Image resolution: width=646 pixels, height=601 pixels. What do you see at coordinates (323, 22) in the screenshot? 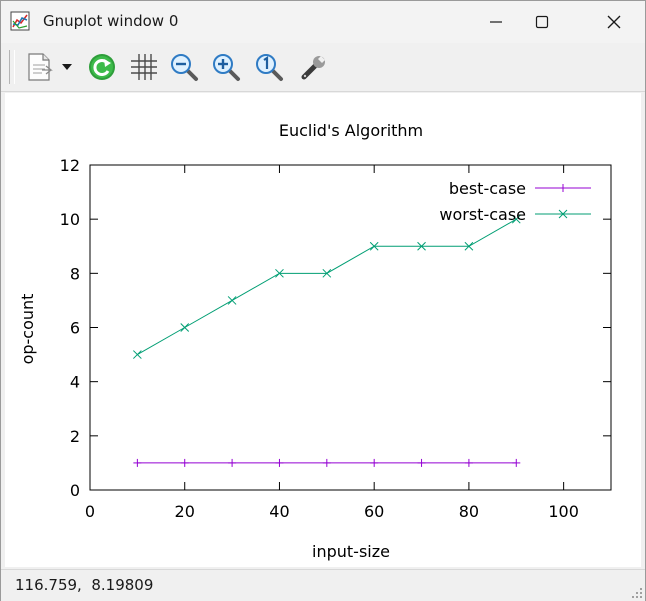
I see `title-bar: Gnuplot window 0` at bounding box center [323, 22].